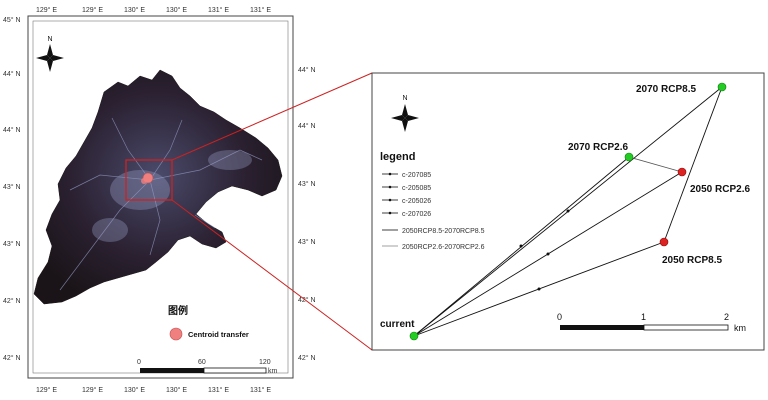 This screenshot has height=400, width=768. What do you see at coordinates (693, 164) in the screenshot?
I see `line-2050-2070-rcp85` at bounding box center [693, 164].